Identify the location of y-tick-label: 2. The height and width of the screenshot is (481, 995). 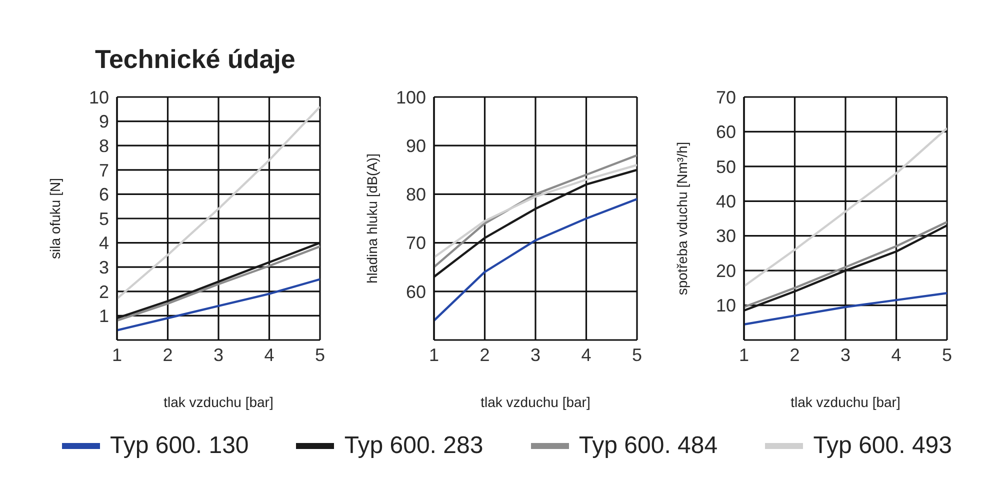
(103, 292).